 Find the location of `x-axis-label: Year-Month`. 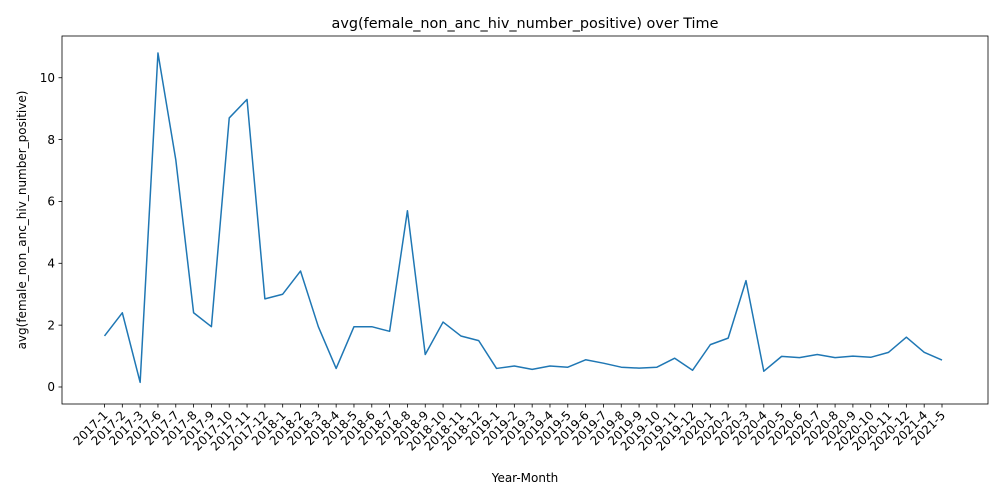

x-axis-label: Year-Month is located at coordinates (525, 478).